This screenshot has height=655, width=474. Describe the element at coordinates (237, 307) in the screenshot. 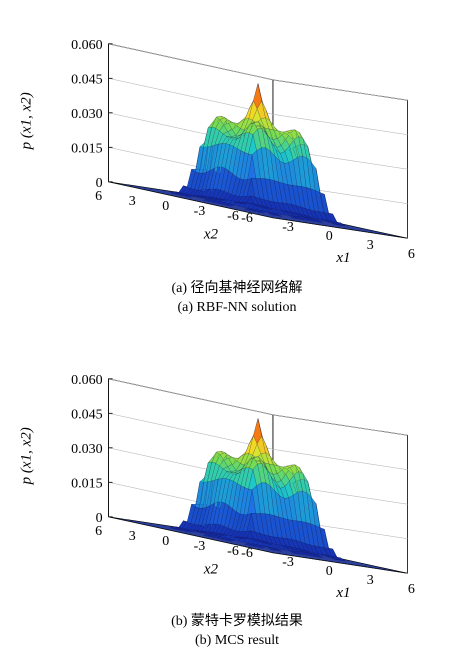

I see `caption-en-a: (a) RBF-NN solution` at that location.